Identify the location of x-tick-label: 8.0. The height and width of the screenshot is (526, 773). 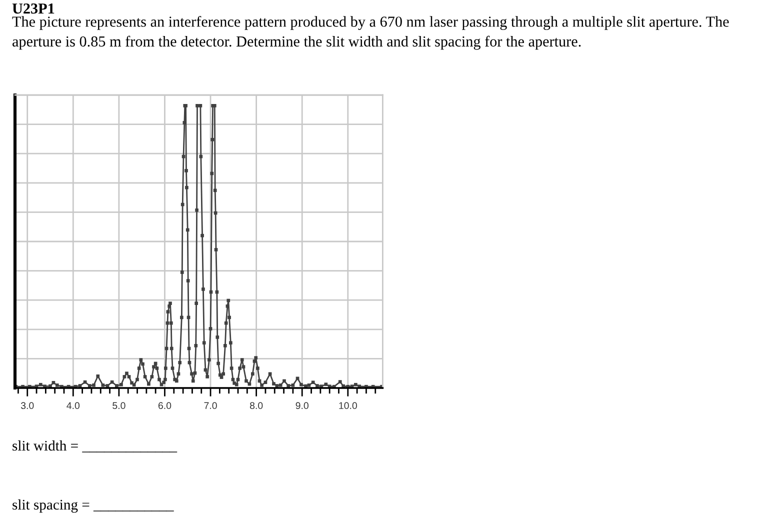
(256, 406).